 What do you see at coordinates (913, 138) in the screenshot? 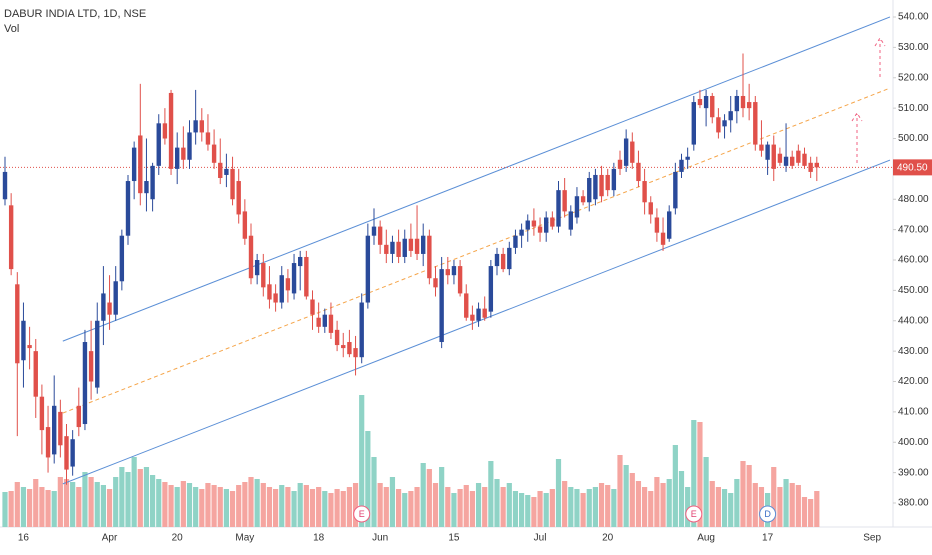
I see `y-tick-label: 500.00` at bounding box center [913, 138].